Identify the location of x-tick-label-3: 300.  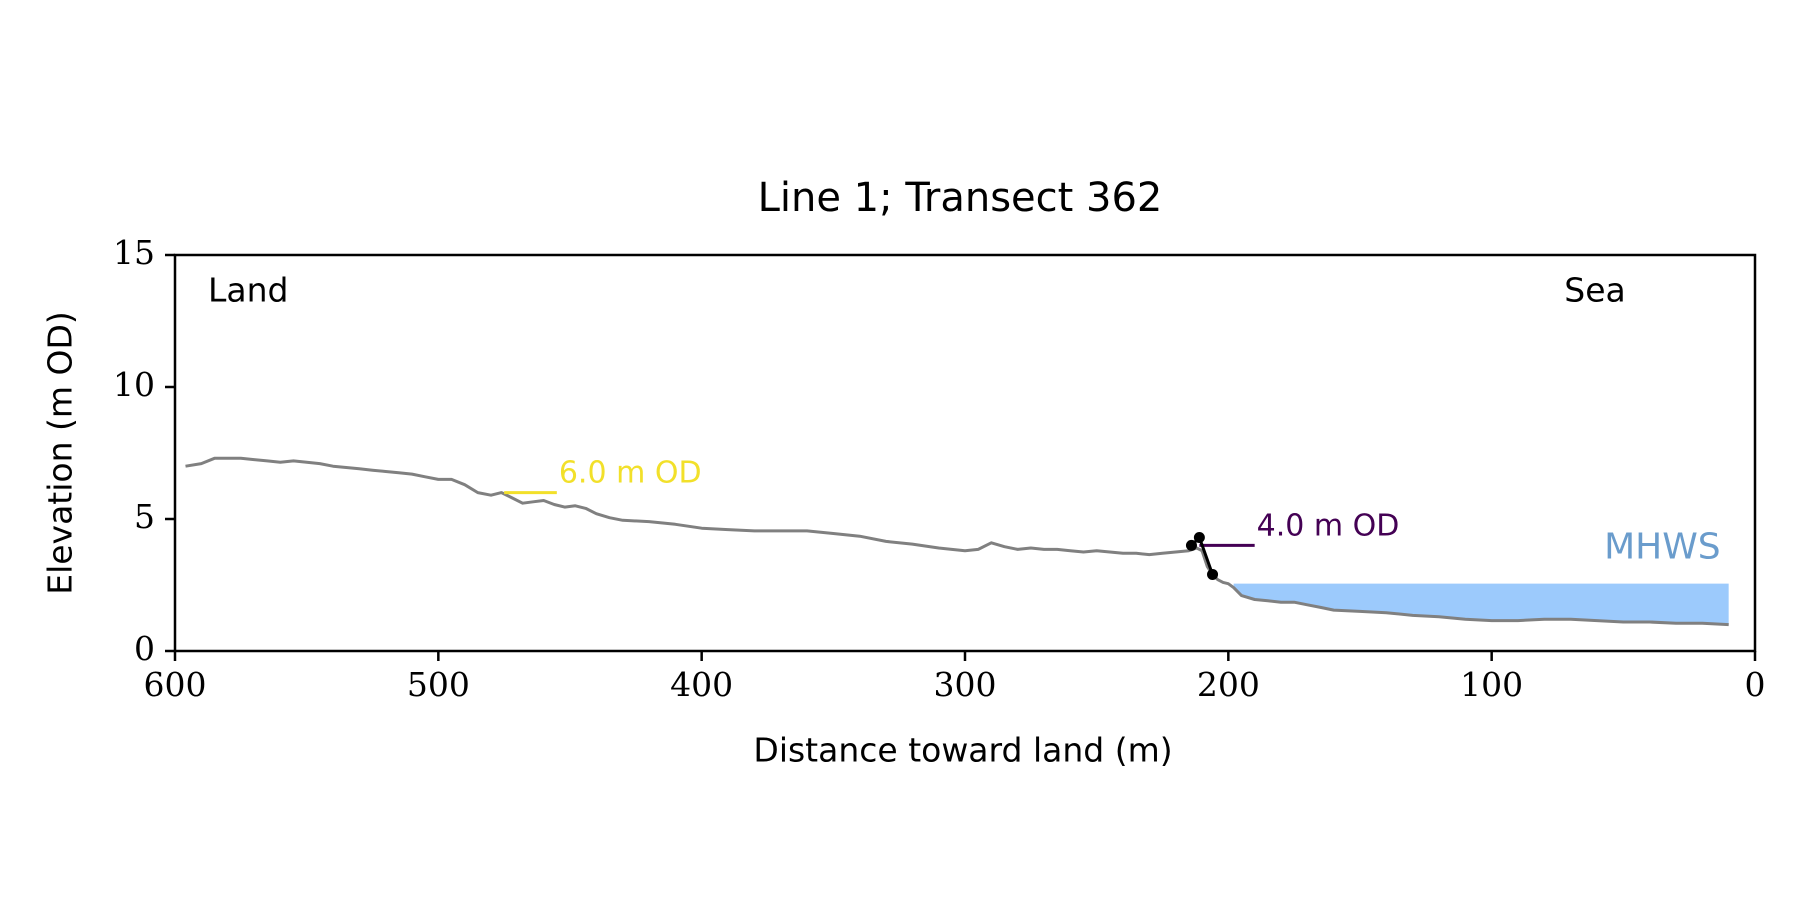
(965, 684).